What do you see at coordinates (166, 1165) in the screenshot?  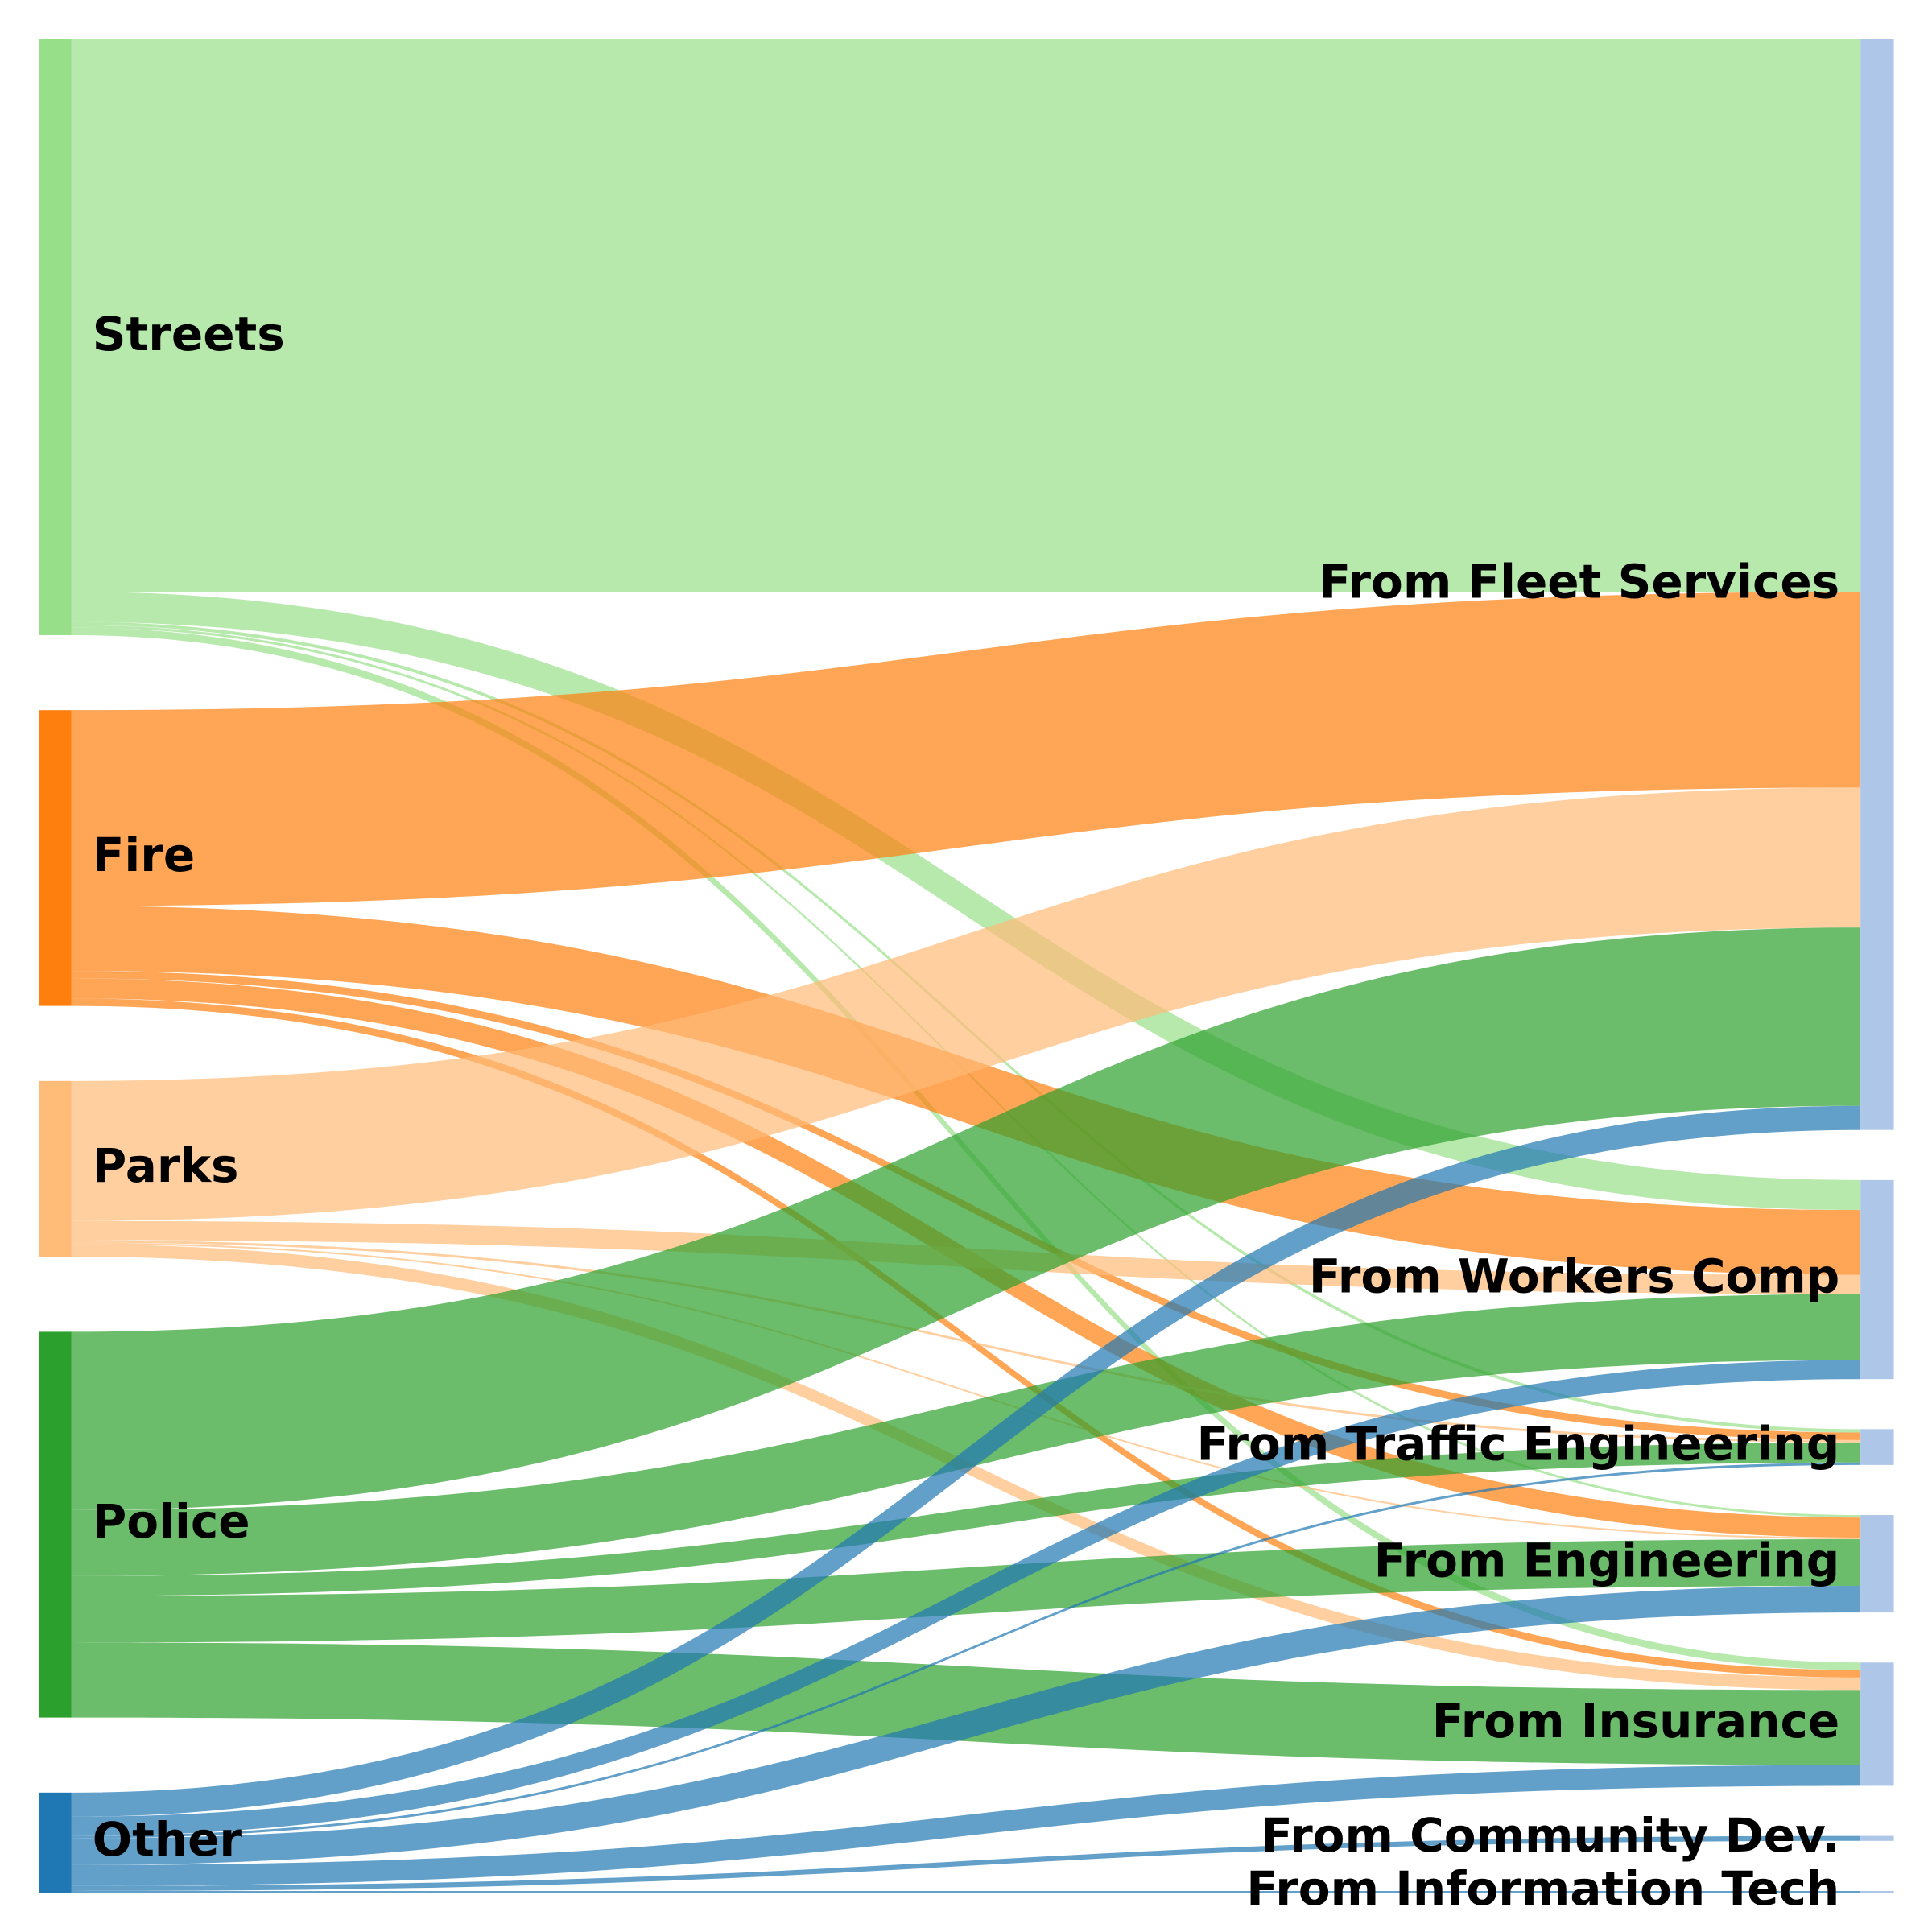 I see `source-label-parks: Parks` at bounding box center [166, 1165].